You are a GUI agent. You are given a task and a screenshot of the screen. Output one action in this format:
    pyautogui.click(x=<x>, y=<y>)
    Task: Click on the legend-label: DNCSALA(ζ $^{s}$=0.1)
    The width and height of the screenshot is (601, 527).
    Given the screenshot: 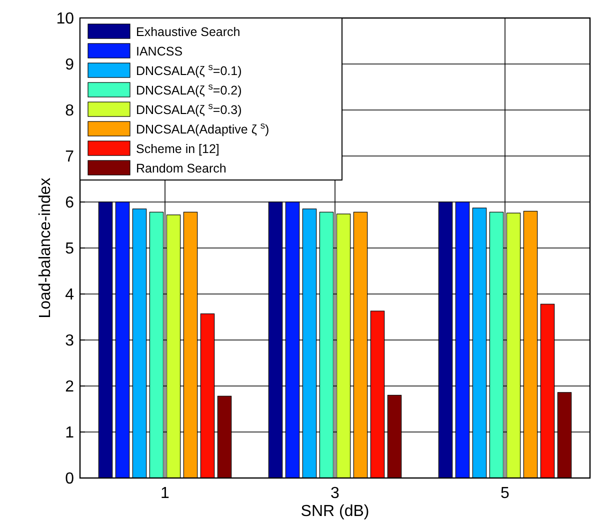 What is the action you would take?
    pyautogui.click(x=189, y=70)
    